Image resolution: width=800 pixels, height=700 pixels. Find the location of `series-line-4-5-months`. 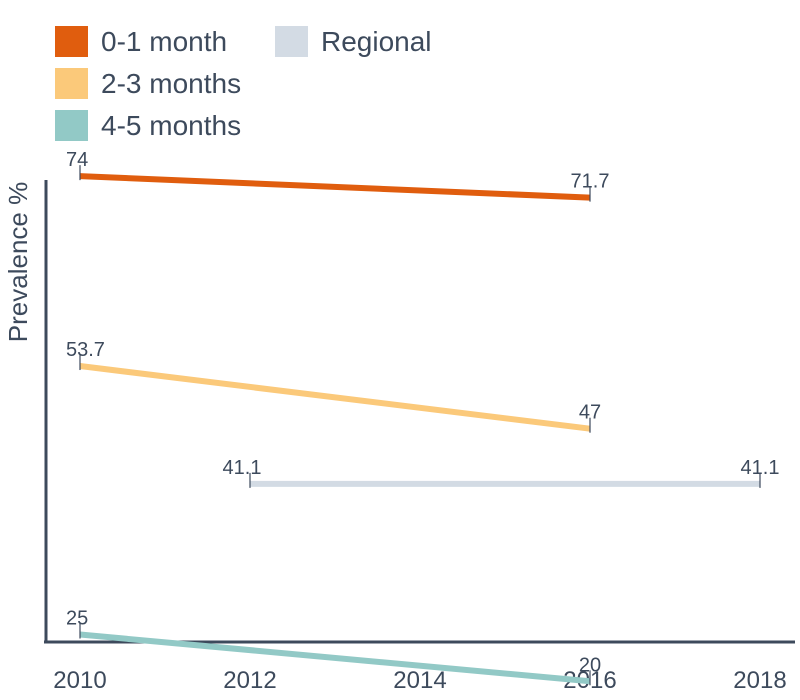

series-line-4-5-months is located at coordinates (335, 658).